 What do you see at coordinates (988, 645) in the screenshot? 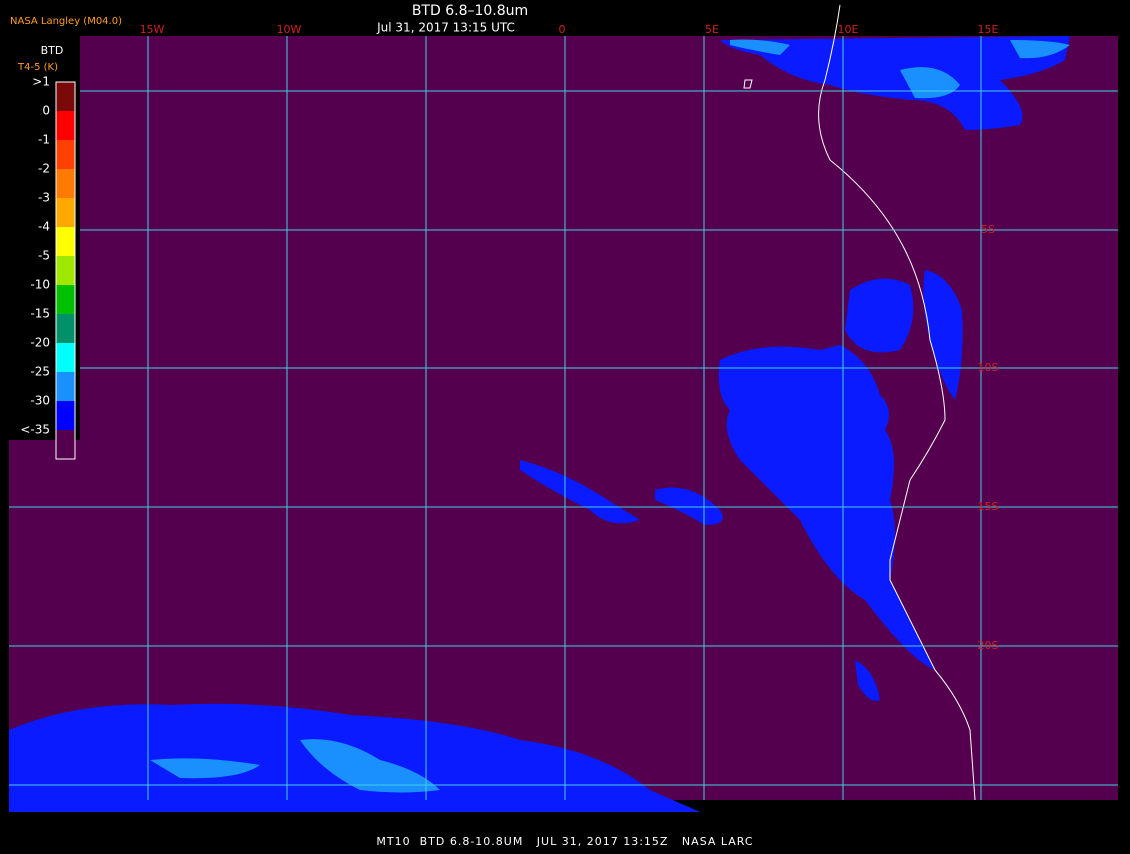
I see `latitude-label: 20S` at bounding box center [988, 645].